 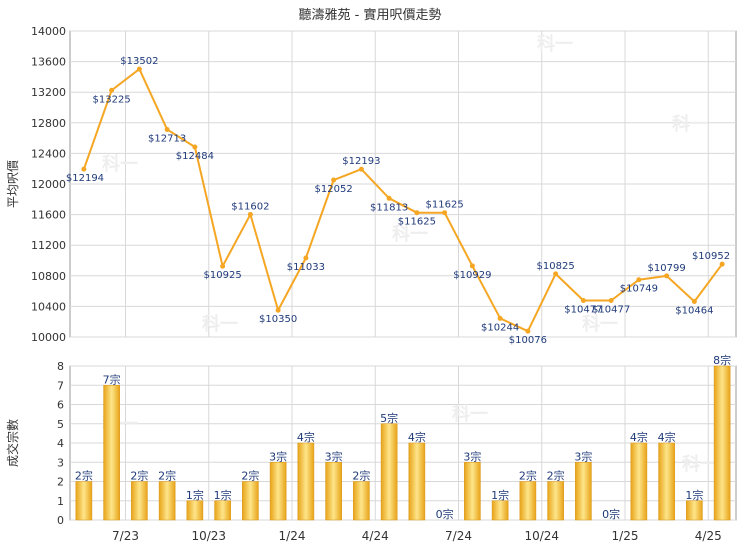 What do you see at coordinates (528, 340) in the screenshot?
I see `price-data-label: $10076` at bounding box center [528, 340].